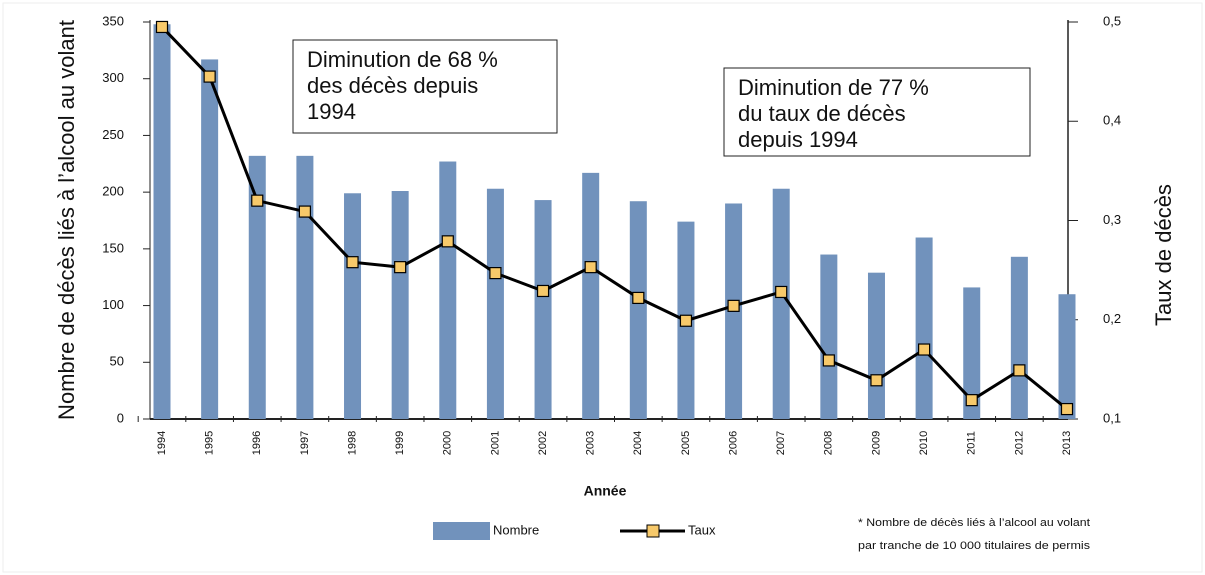 The image size is (1205, 575). What do you see at coordinates (1112, 318) in the screenshot?
I see `y2-tick-label: 0,2` at bounding box center [1112, 318].